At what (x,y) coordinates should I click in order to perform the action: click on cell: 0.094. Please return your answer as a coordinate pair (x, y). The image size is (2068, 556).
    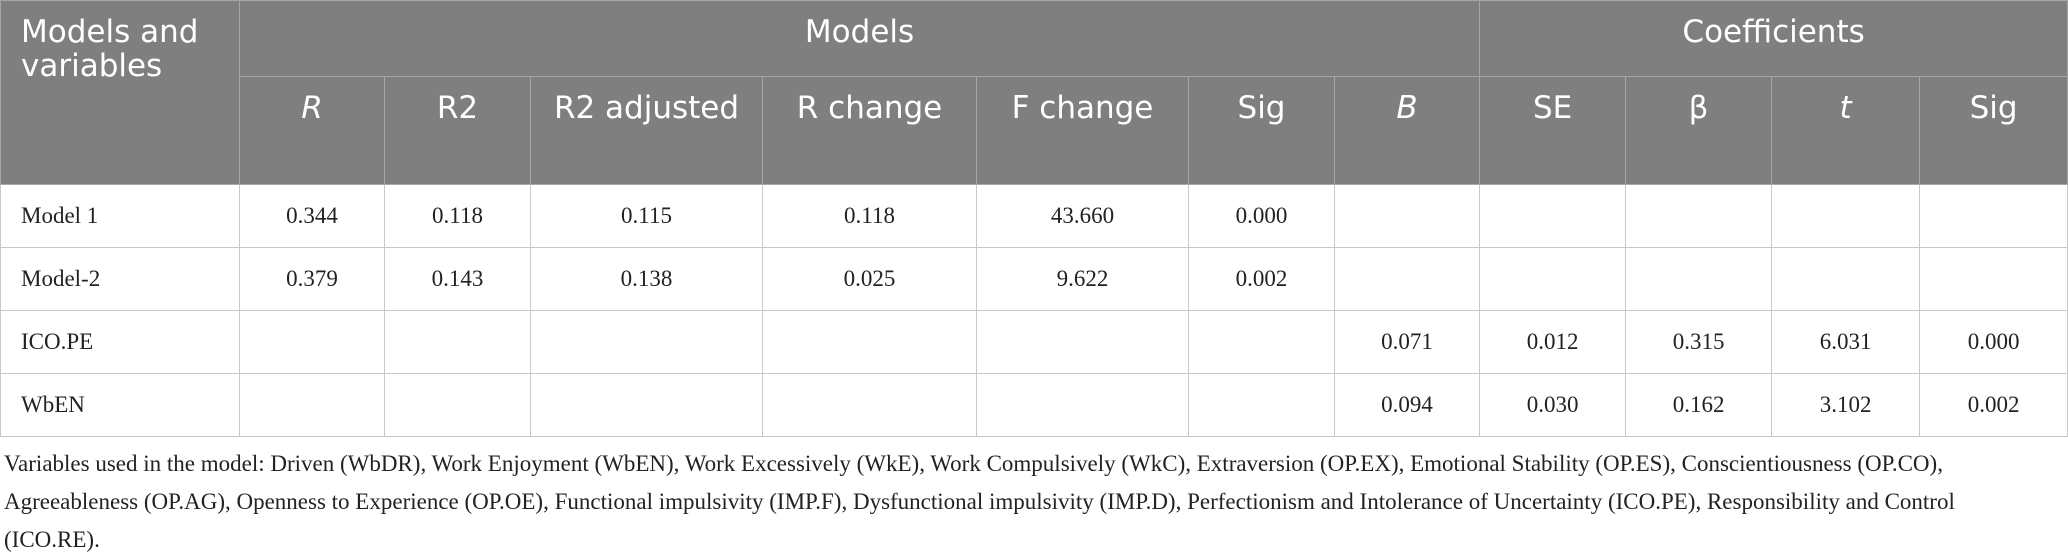
    Looking at the image, I should click on (1407, 405).